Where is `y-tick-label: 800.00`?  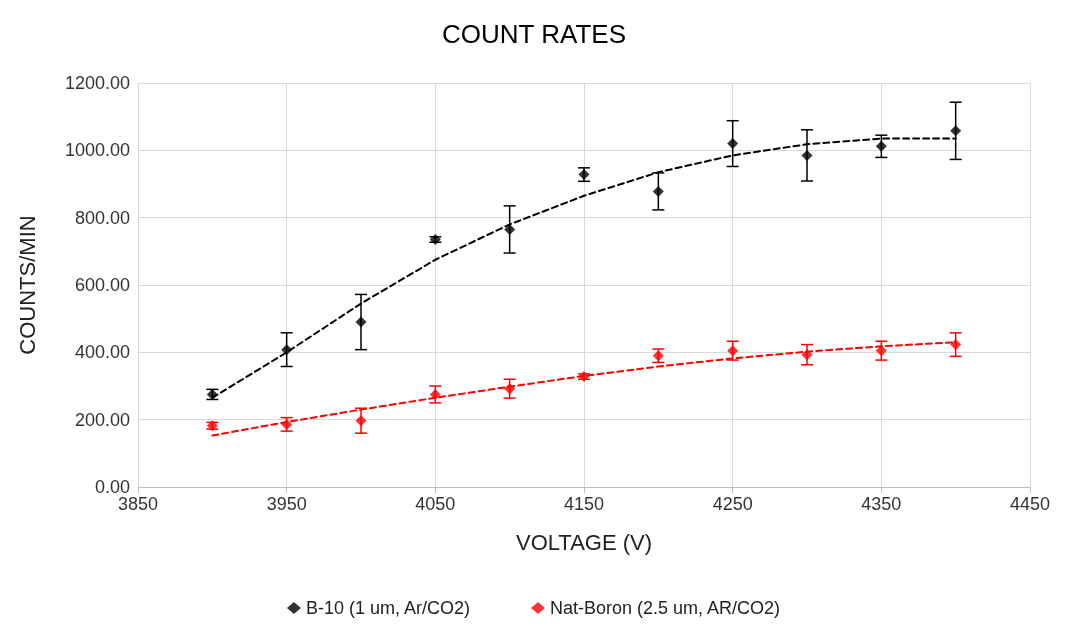
y-tick-label: 800.00 is located at coordinates (102, 217).